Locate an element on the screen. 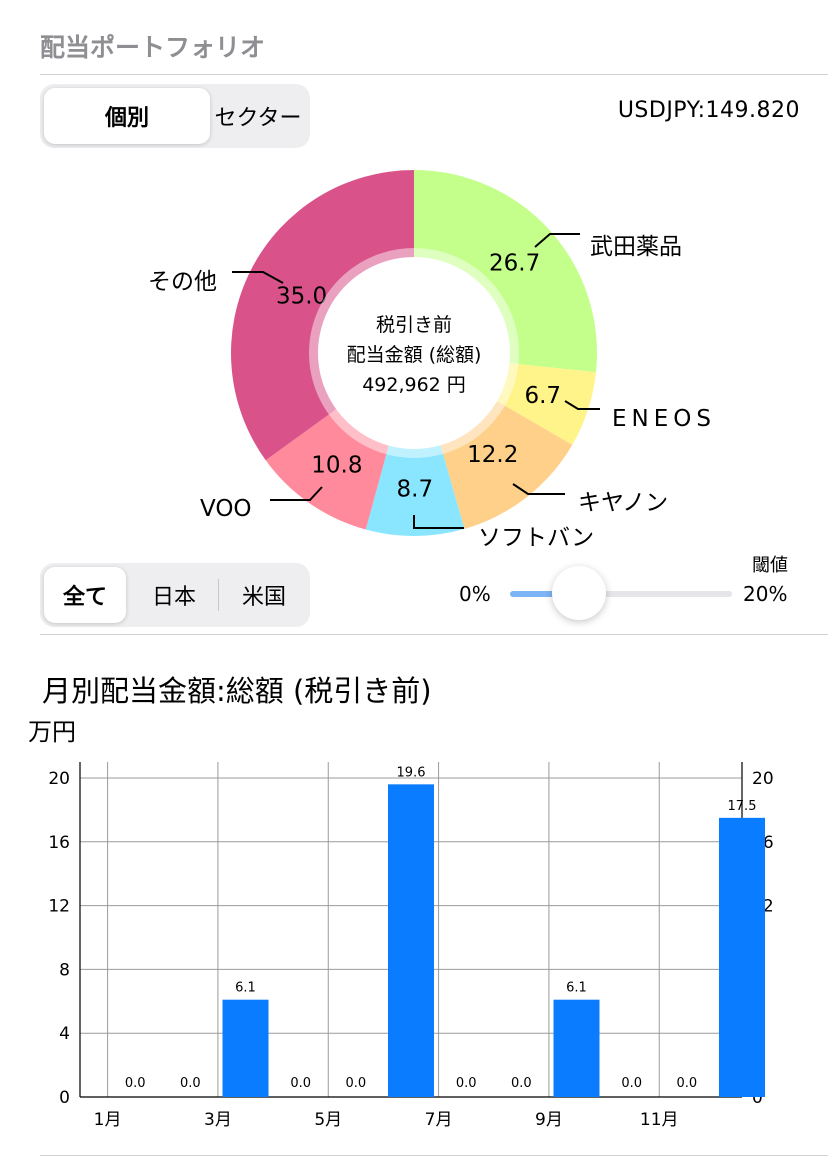 This screenshot has width=828, height=1167. donut-hole is located at coordinates (414, 353).